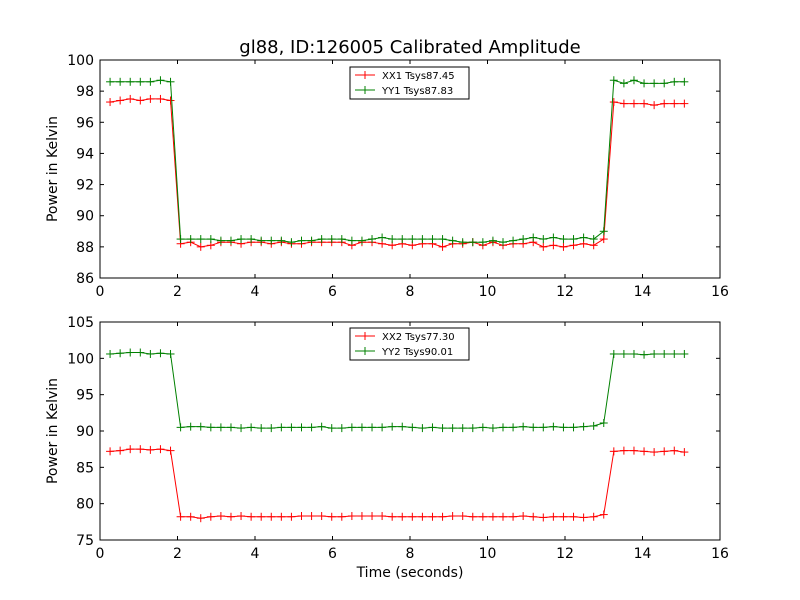  I want to click on legend-box, so click(409, 344).